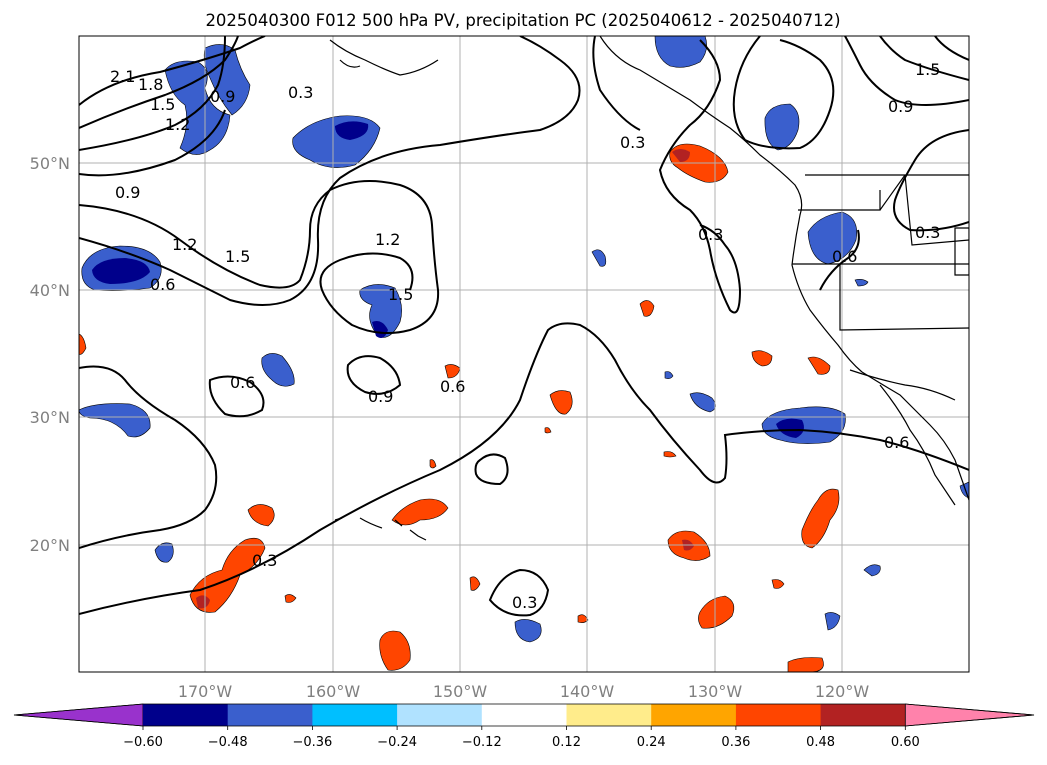 The height and width of the screenshot is (765, 1047). I want to click on colorbar-tick-label: 0.48, so click(820, 742).